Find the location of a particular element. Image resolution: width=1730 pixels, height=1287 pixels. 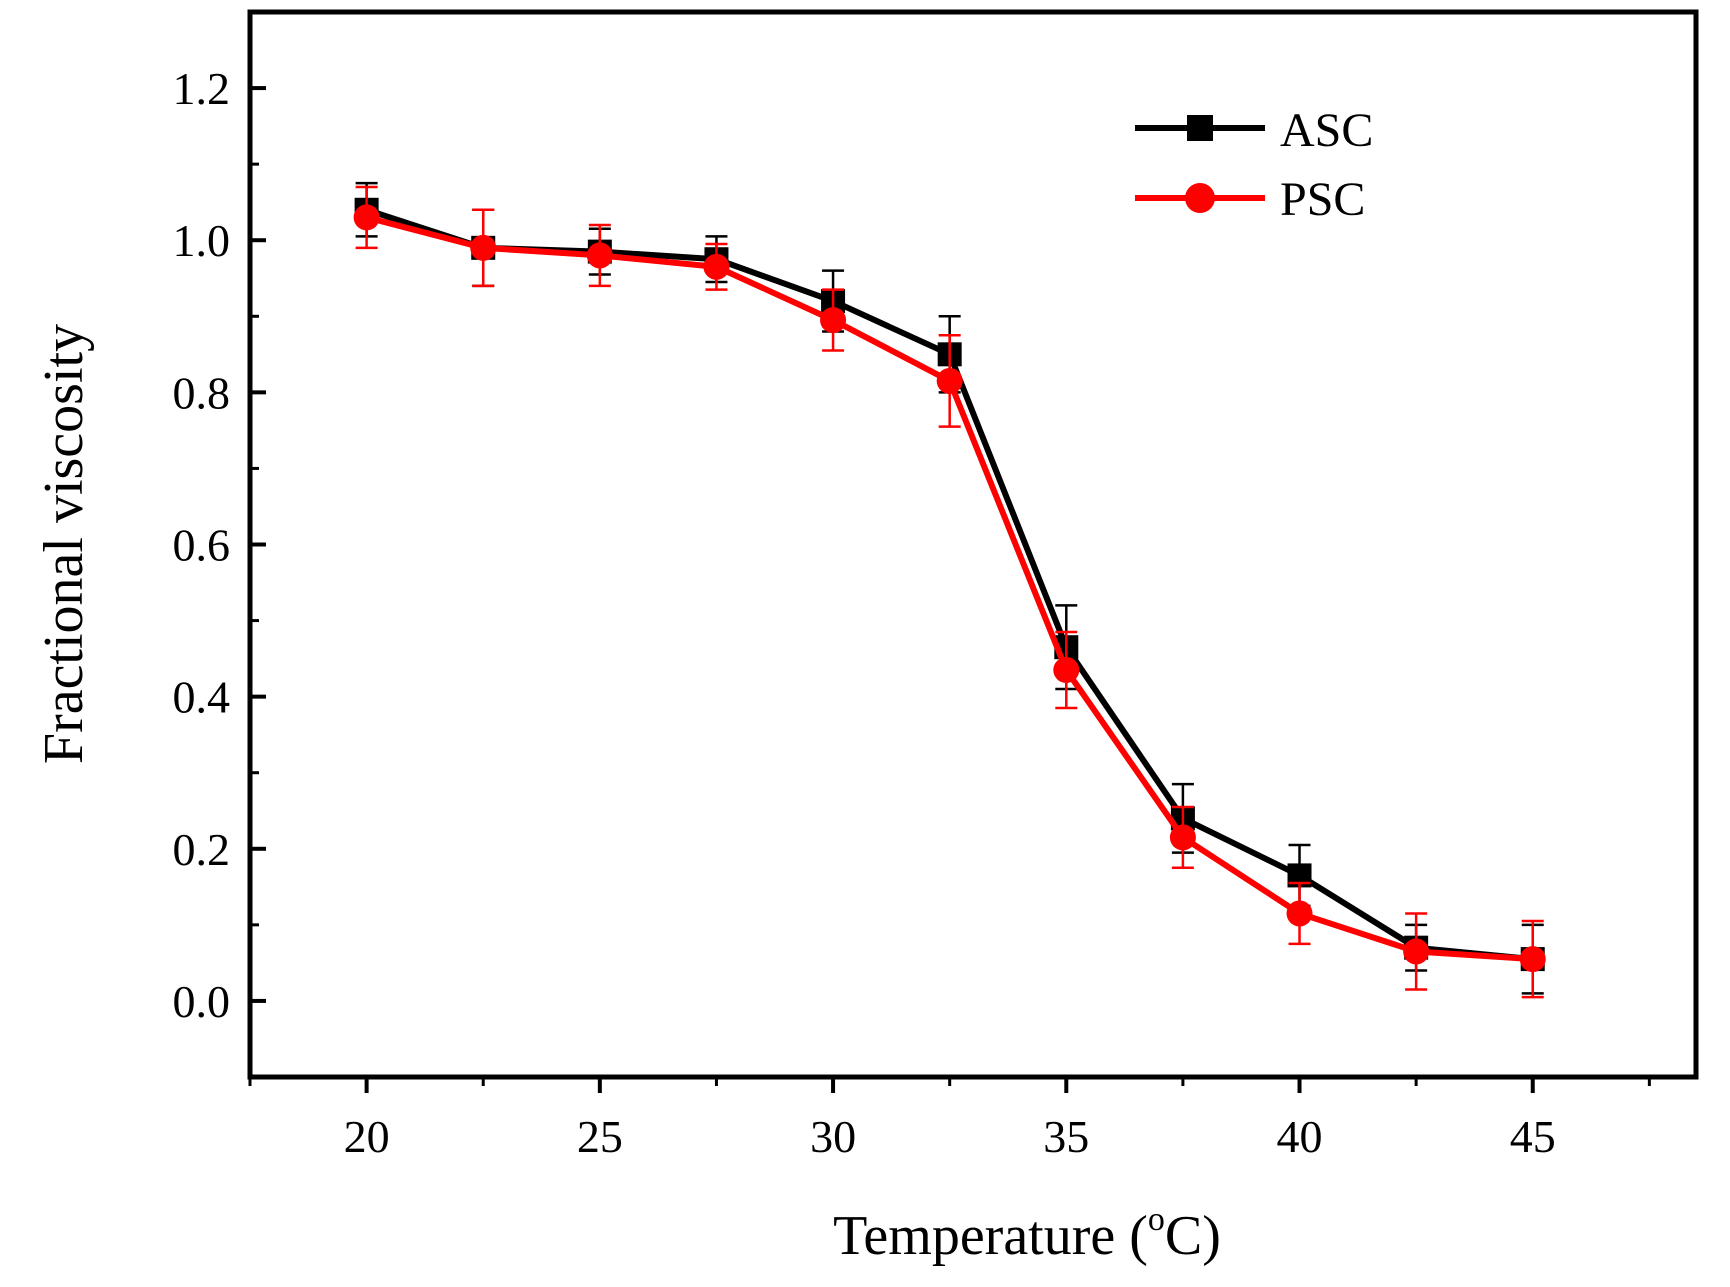

x-tick-label: 30 is located at coordinates (833, 1136).